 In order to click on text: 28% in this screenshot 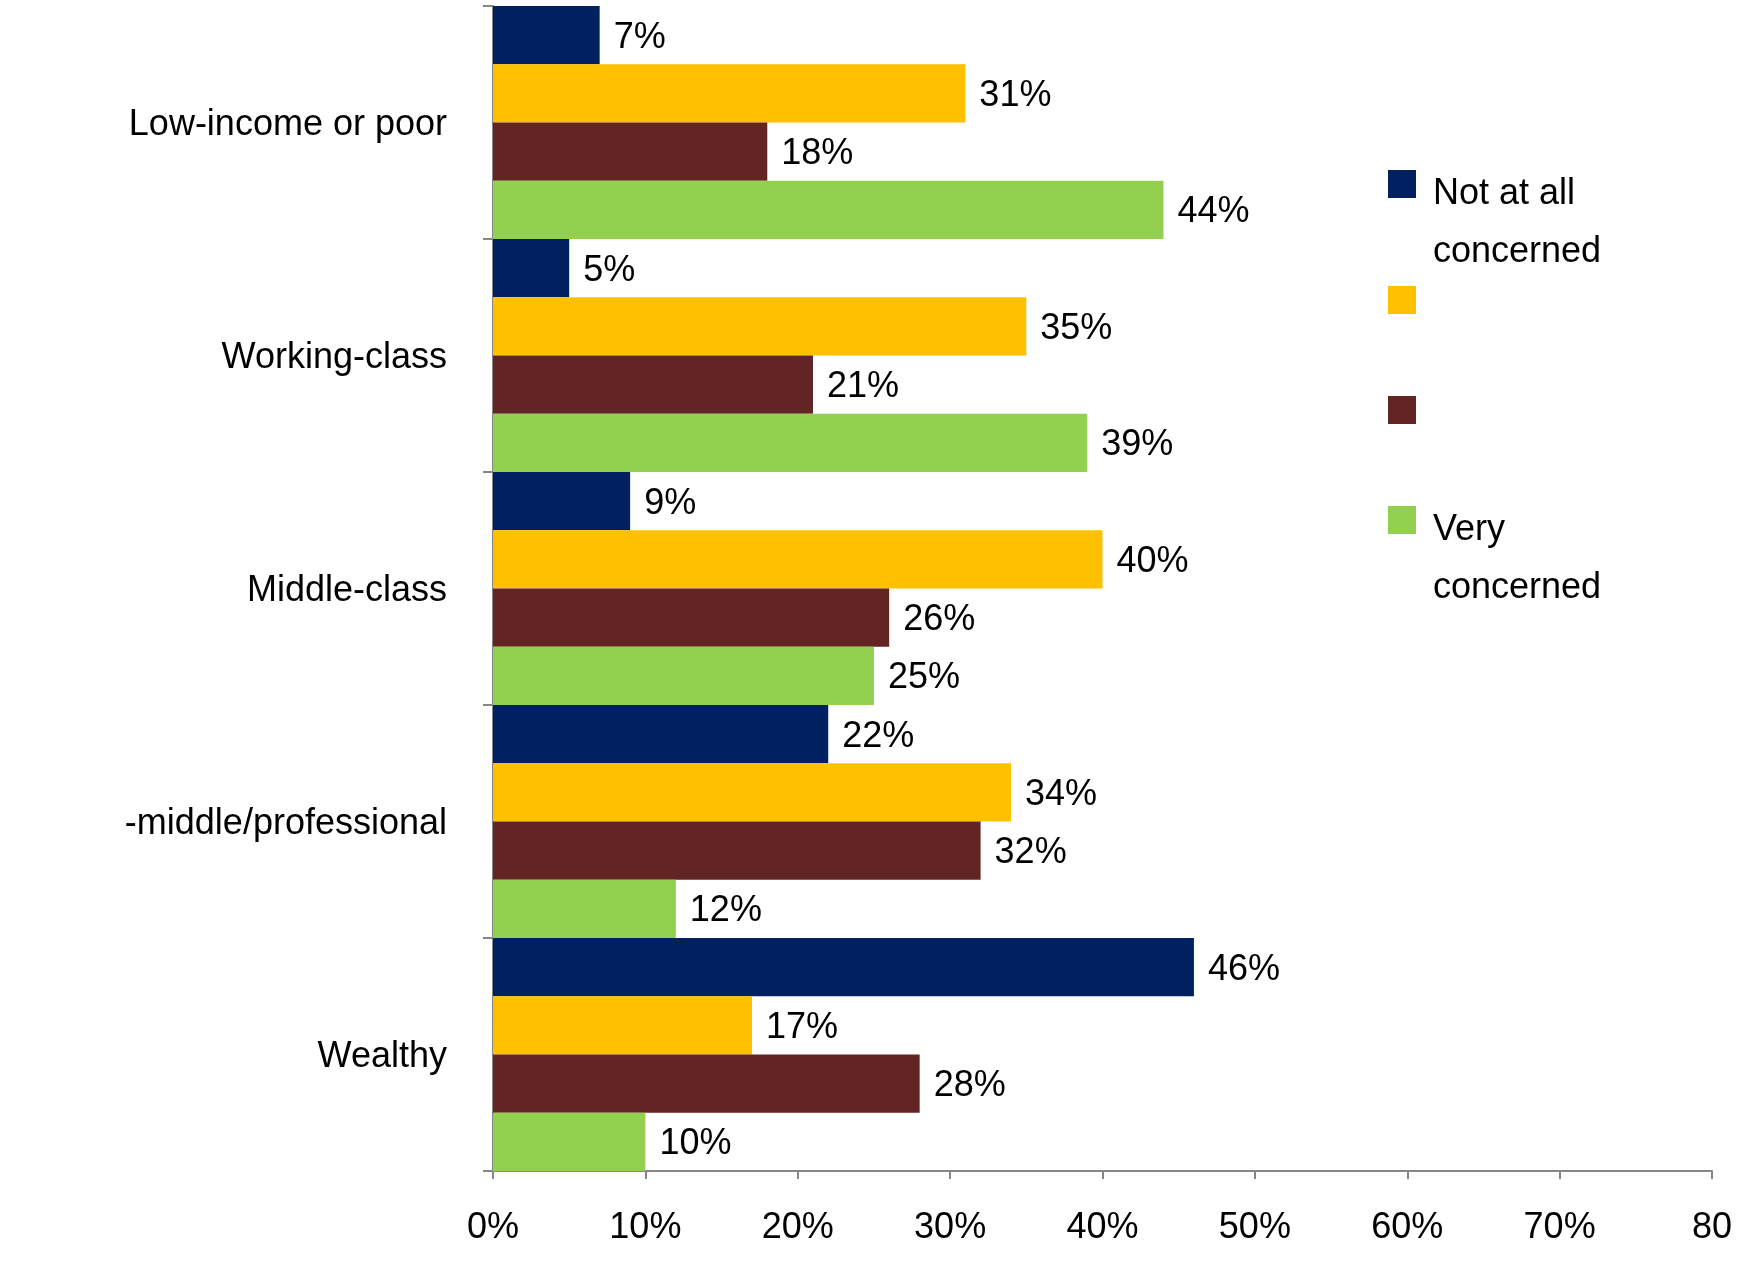, I will do `click(969, 1084)`.